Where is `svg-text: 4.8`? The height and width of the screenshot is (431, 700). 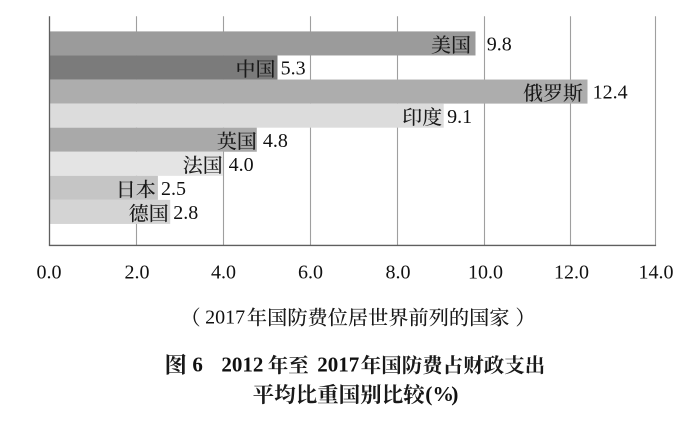 svg-text: 4.8 is located at coordinates (275, 141).